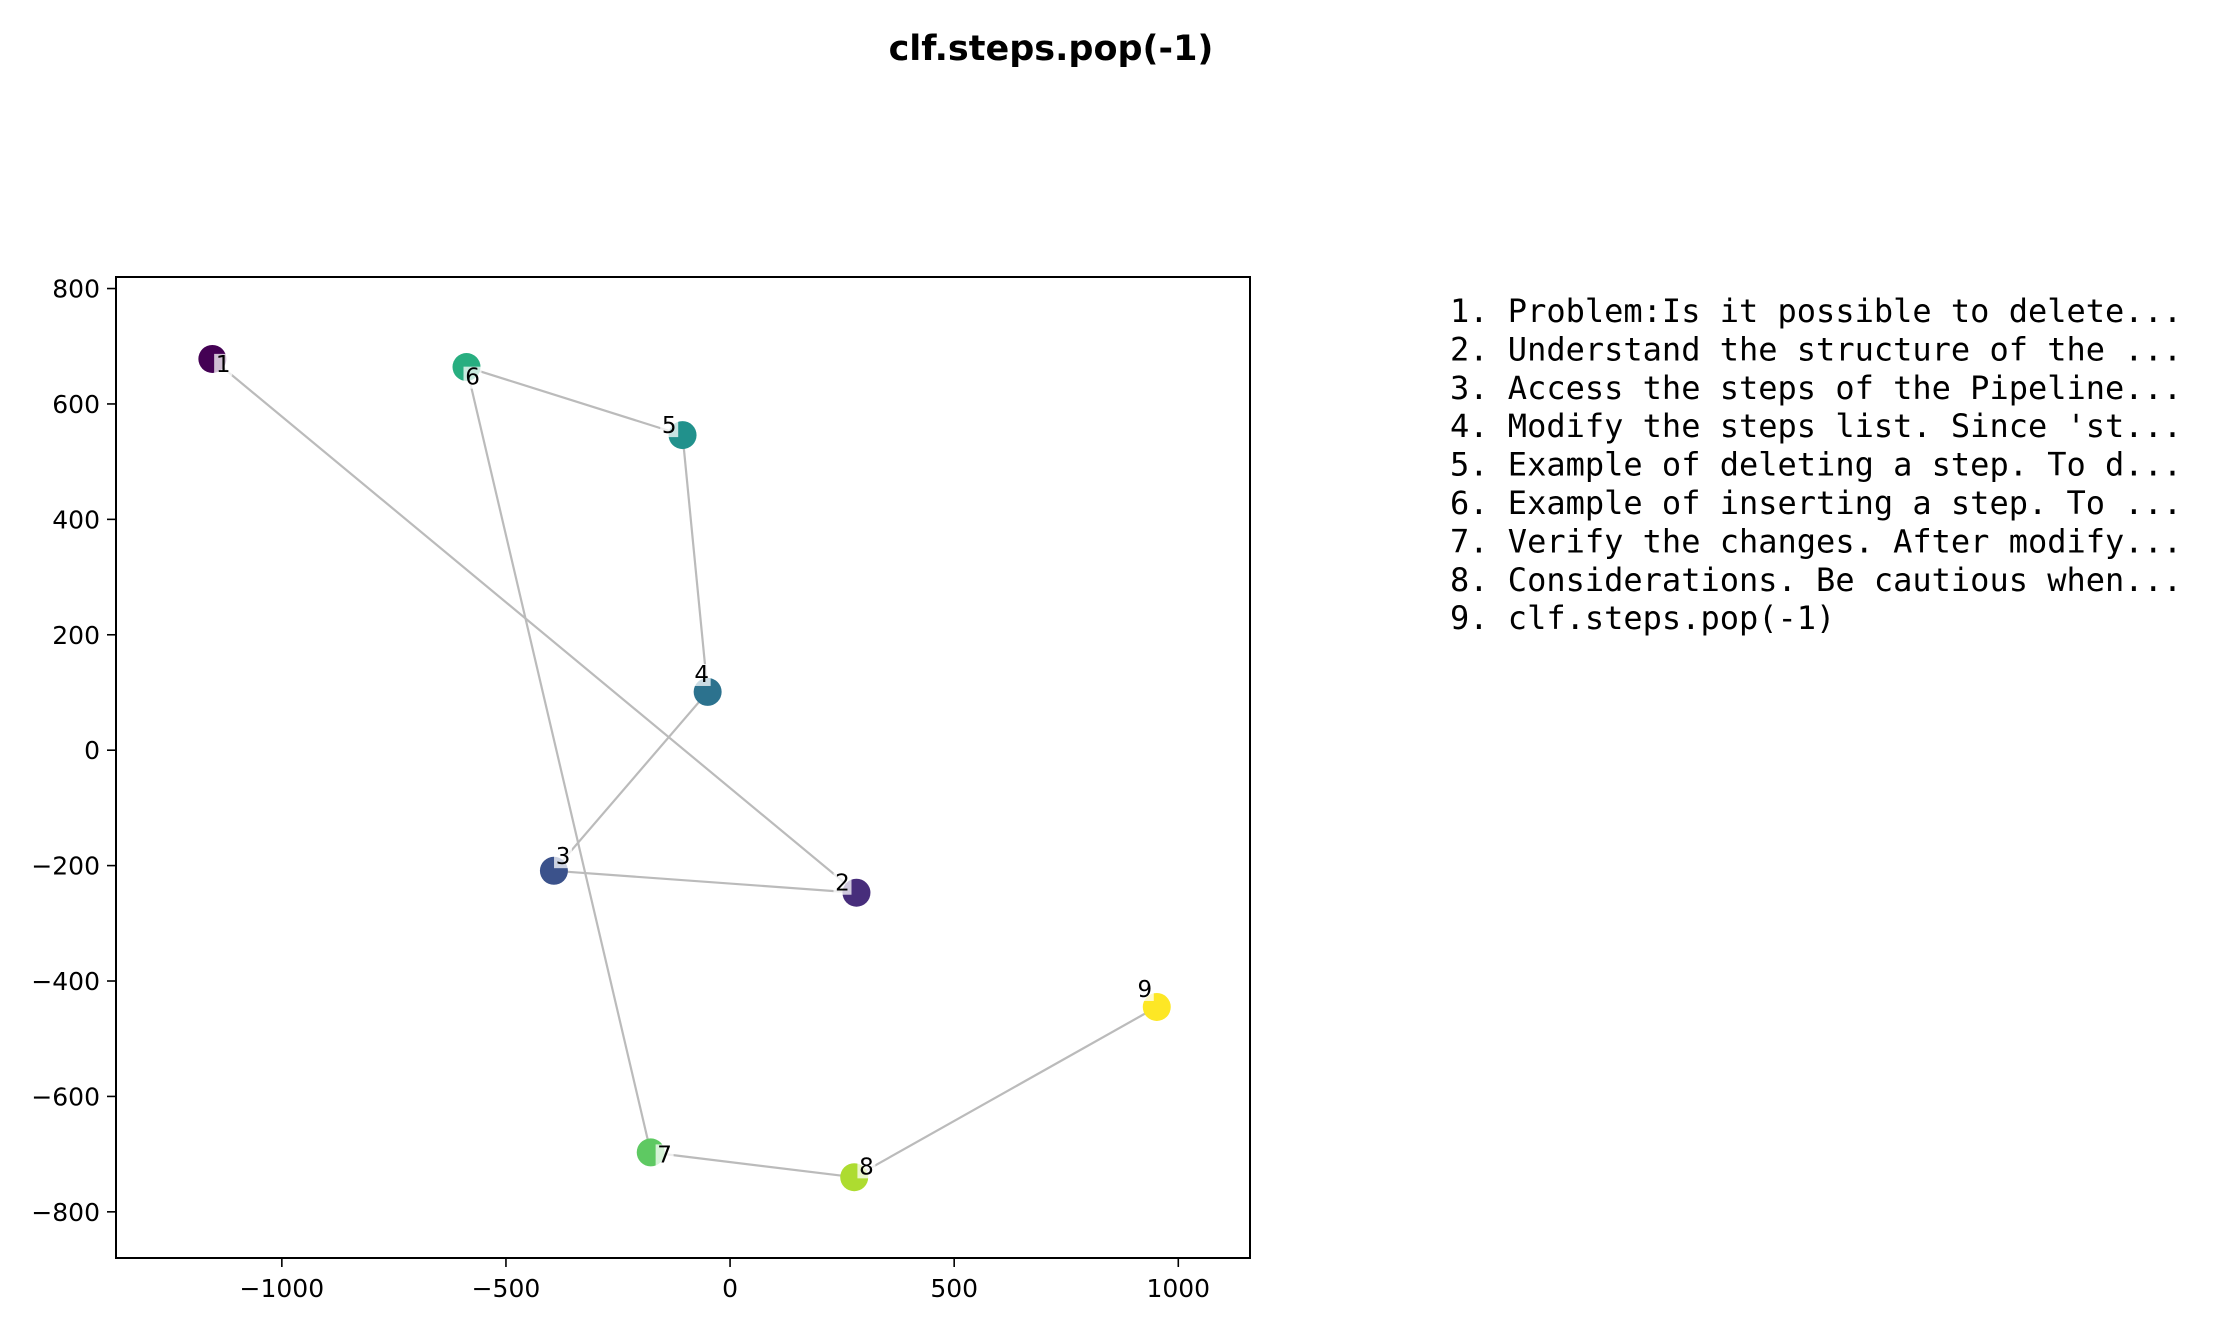 Image resolution: width=2228 pixels, height=1319 pixels. I want to click on y-tick-label: 200, so click(76, 635).